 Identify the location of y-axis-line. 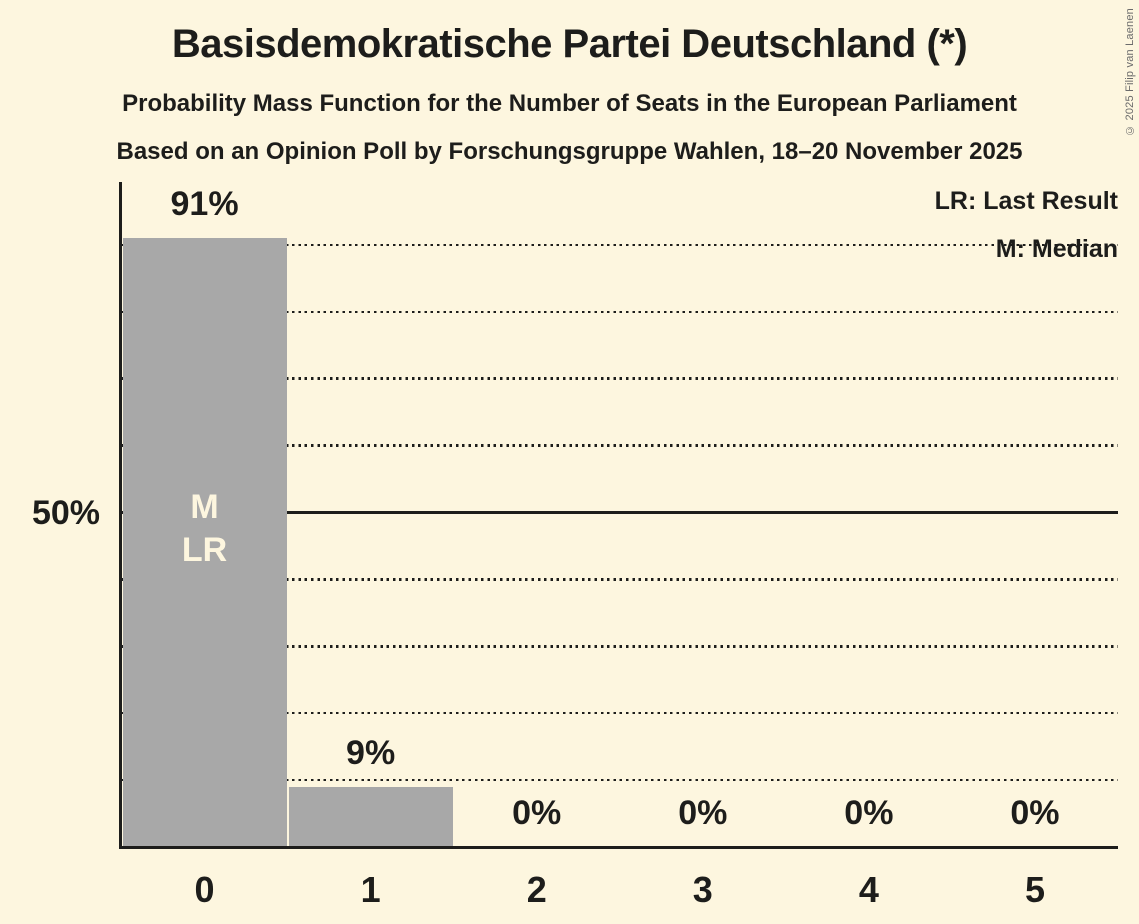
(120, 515).